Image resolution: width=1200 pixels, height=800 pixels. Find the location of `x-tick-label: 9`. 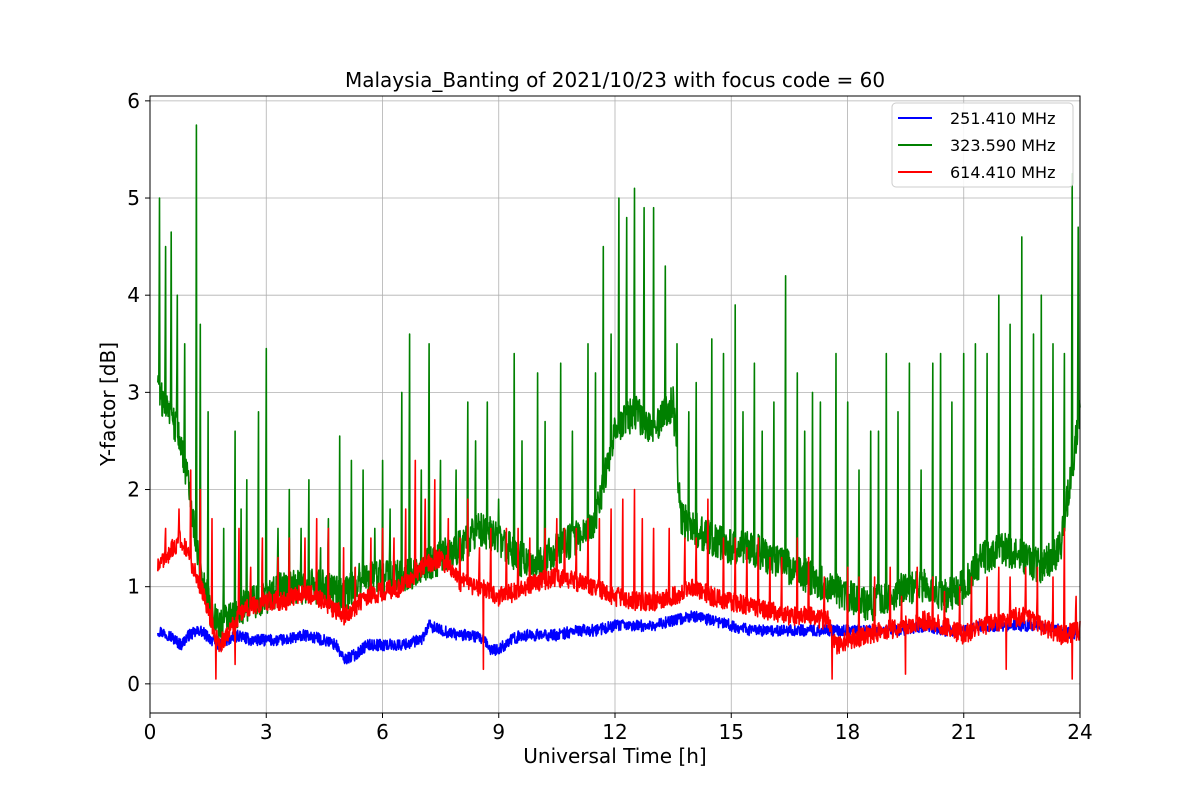

x-tick-label: 9 is located at coordinates (498, 732).